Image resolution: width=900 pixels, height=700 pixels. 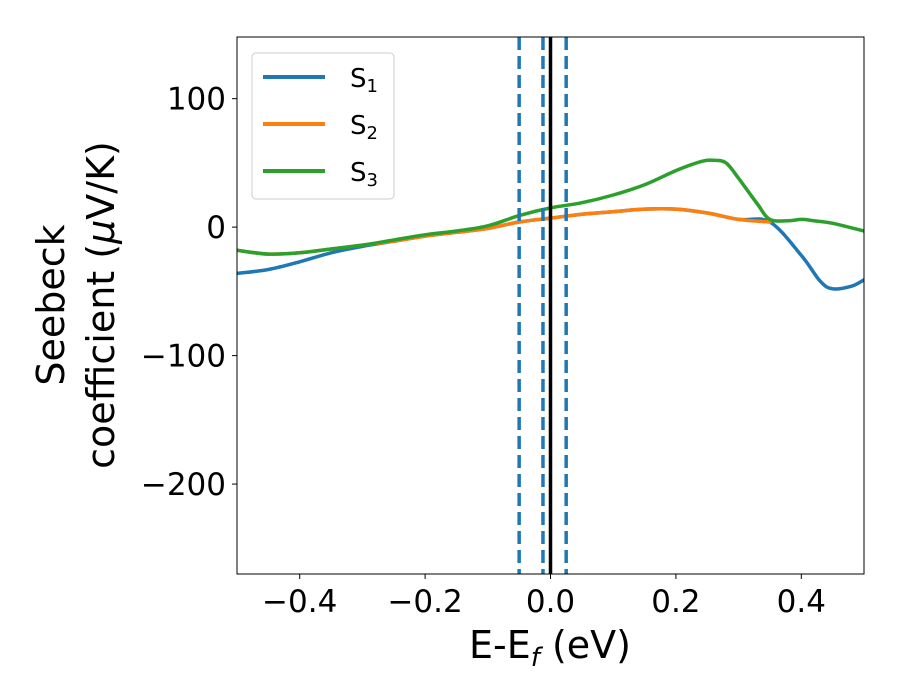 What do you see at coordinates (101, 180) in the screenshot?
I see `y-axis-label-unit: V/K)` at bounding box center [101, 180].